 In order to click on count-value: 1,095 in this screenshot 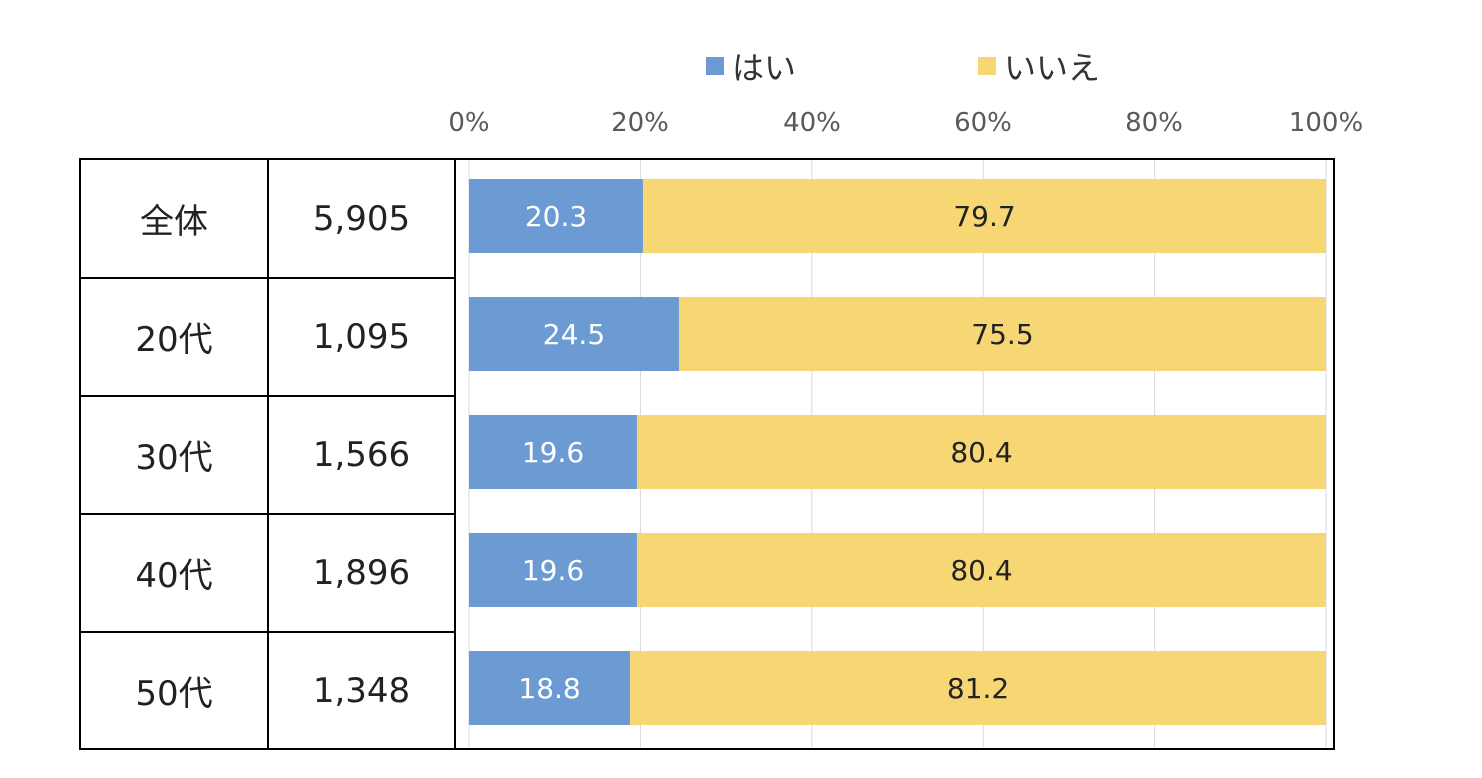, I will do `click(361, 336)`.